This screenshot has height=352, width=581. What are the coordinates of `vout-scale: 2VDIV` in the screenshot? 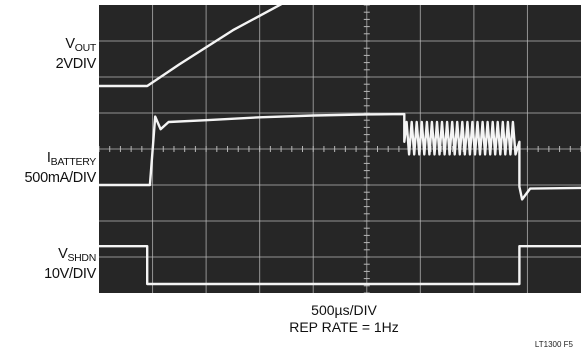 It's located at (76, 64).